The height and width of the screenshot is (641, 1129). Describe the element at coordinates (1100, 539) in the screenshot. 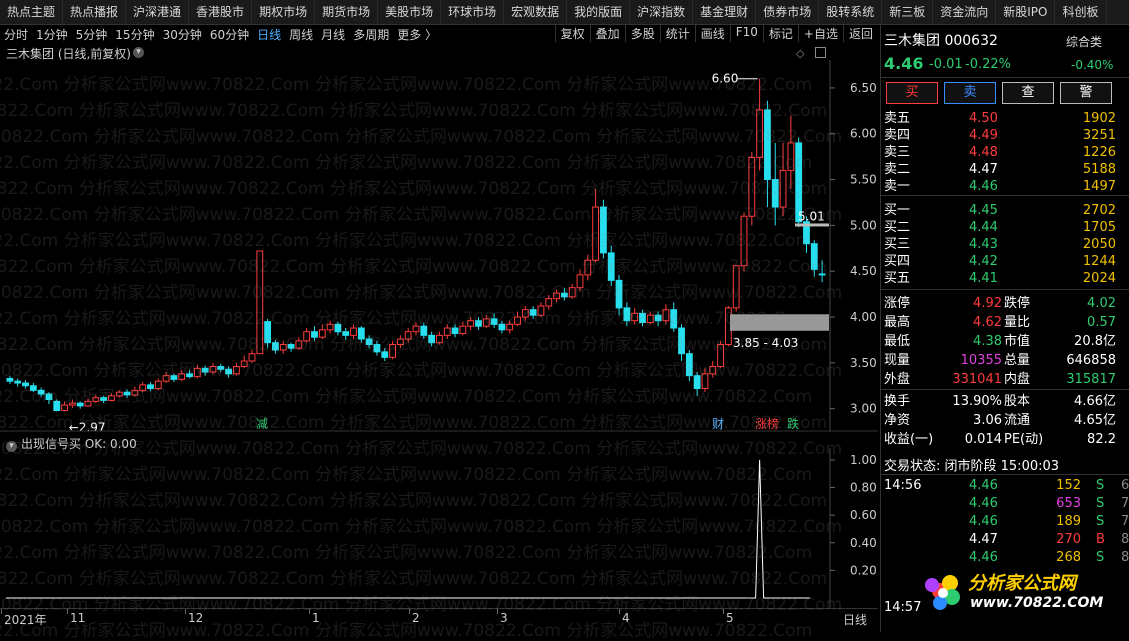

I see `cell: B` at that location.